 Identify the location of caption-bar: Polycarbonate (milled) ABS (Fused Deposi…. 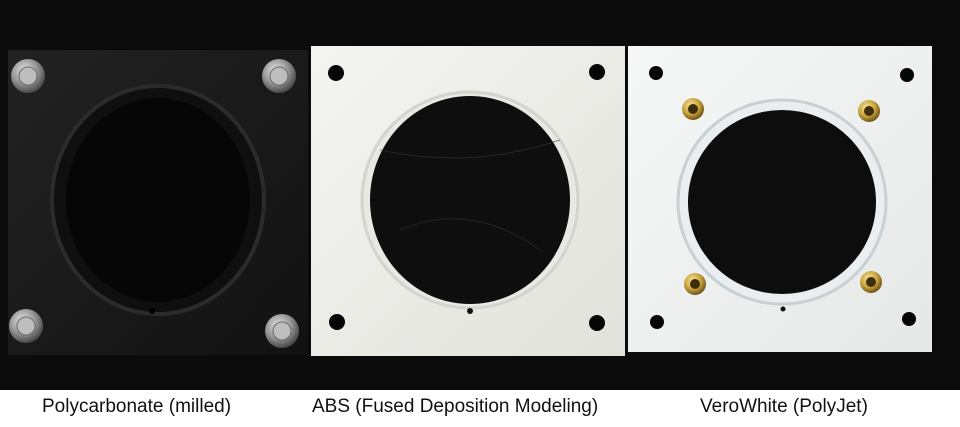
(480, 408).